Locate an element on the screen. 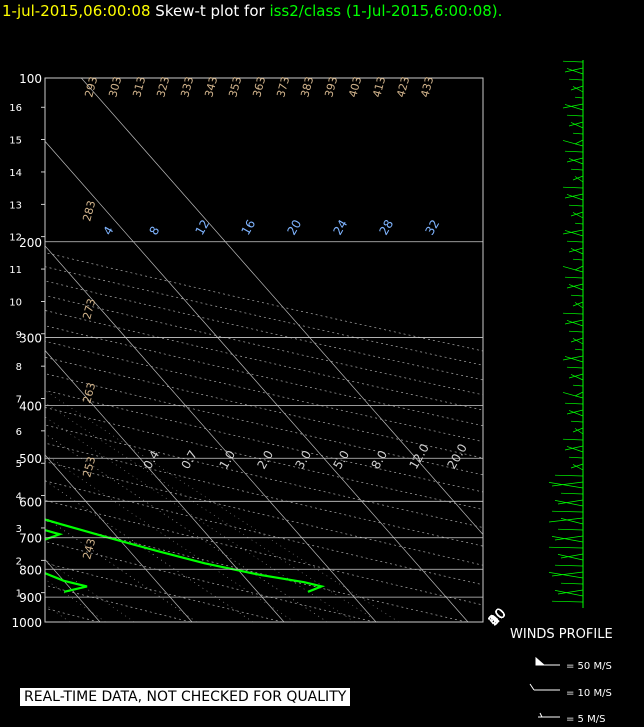 The width and height of the screenshot is (644, 727). pressure-tick-label: 1000 is located at coordinates (26, 623).